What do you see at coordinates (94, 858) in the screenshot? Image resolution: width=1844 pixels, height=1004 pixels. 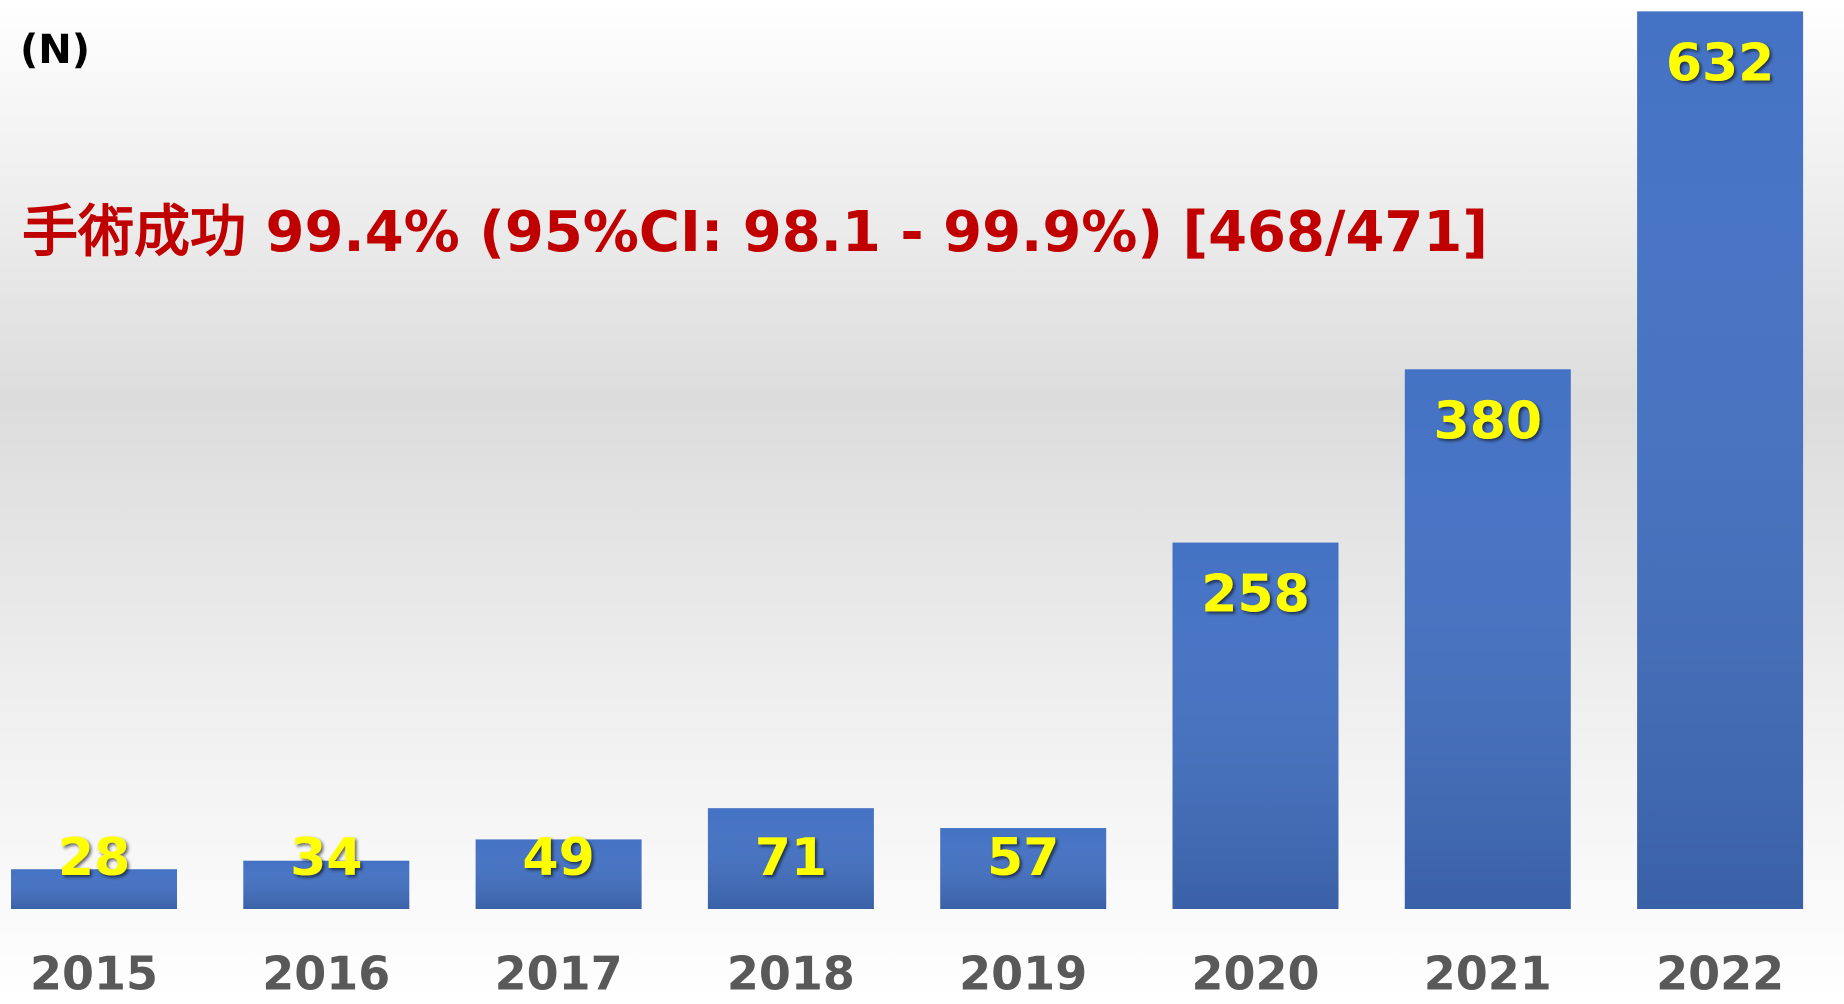 I see `value-label: 28` at bounding box center [94, 858].